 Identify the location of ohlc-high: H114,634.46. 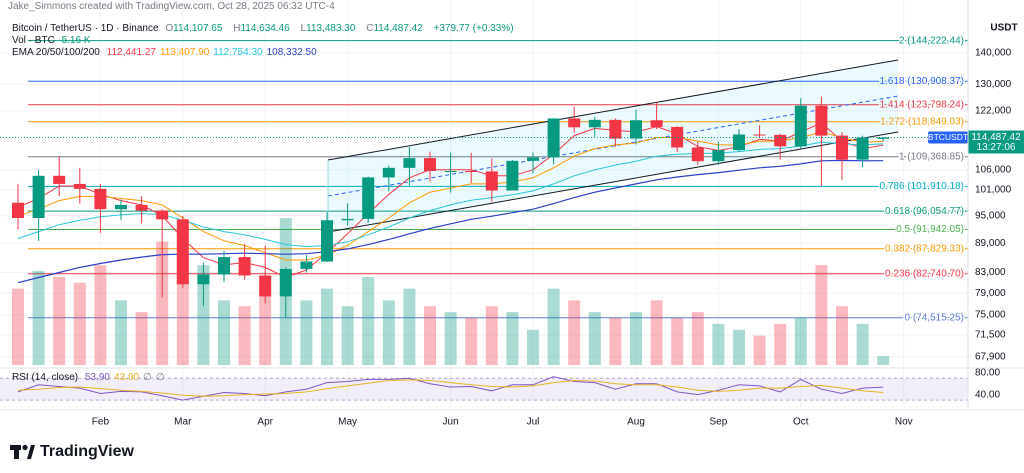
(263, 28).